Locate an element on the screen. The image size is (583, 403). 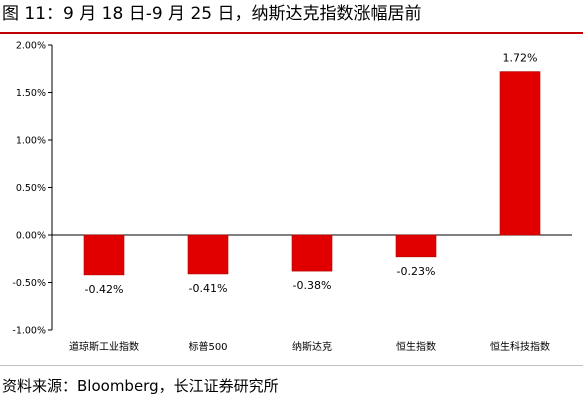
x-tick-label: 标普500 is located at coordinates (207, 346).